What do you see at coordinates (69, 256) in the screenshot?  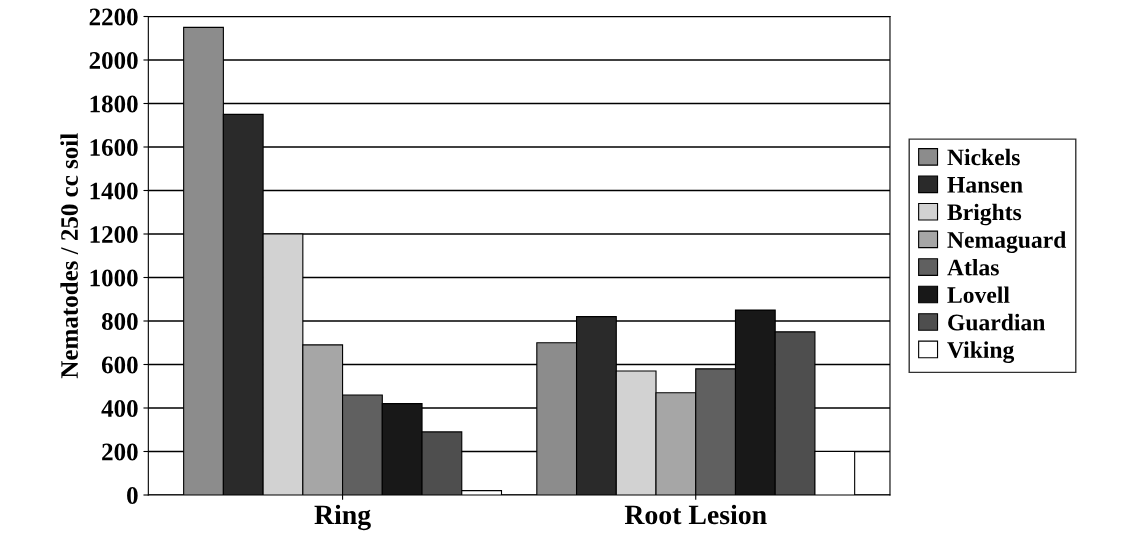 I see `y-axis-title: Nematodes / 250 cc soil` at bounding box center [69, 256].